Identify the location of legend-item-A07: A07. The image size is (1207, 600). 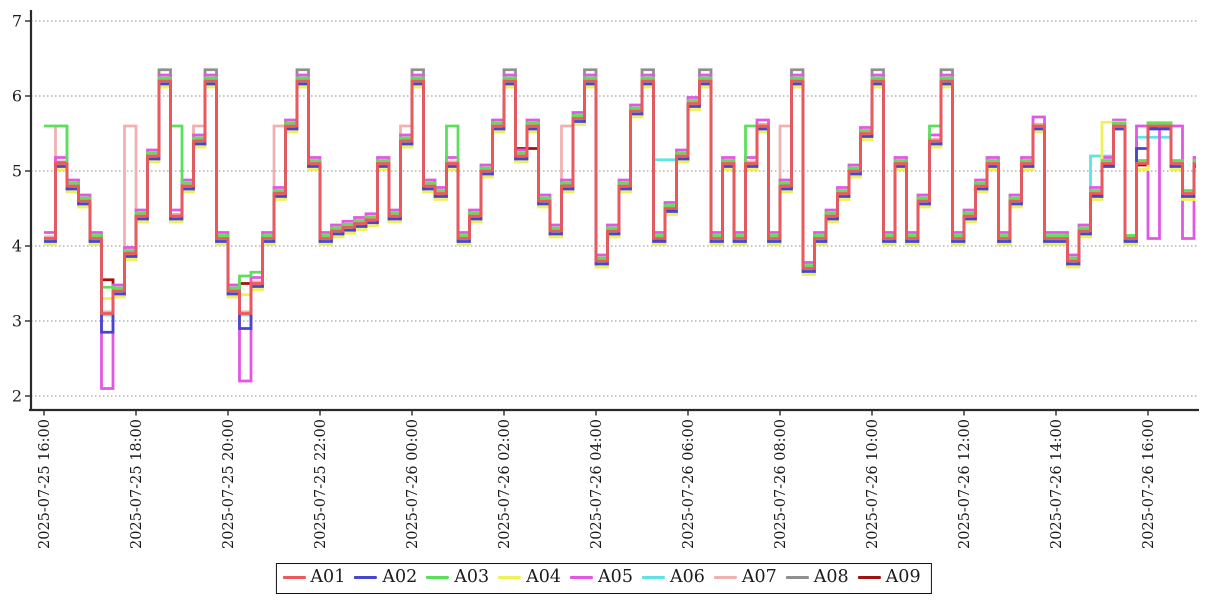
(745, 577).